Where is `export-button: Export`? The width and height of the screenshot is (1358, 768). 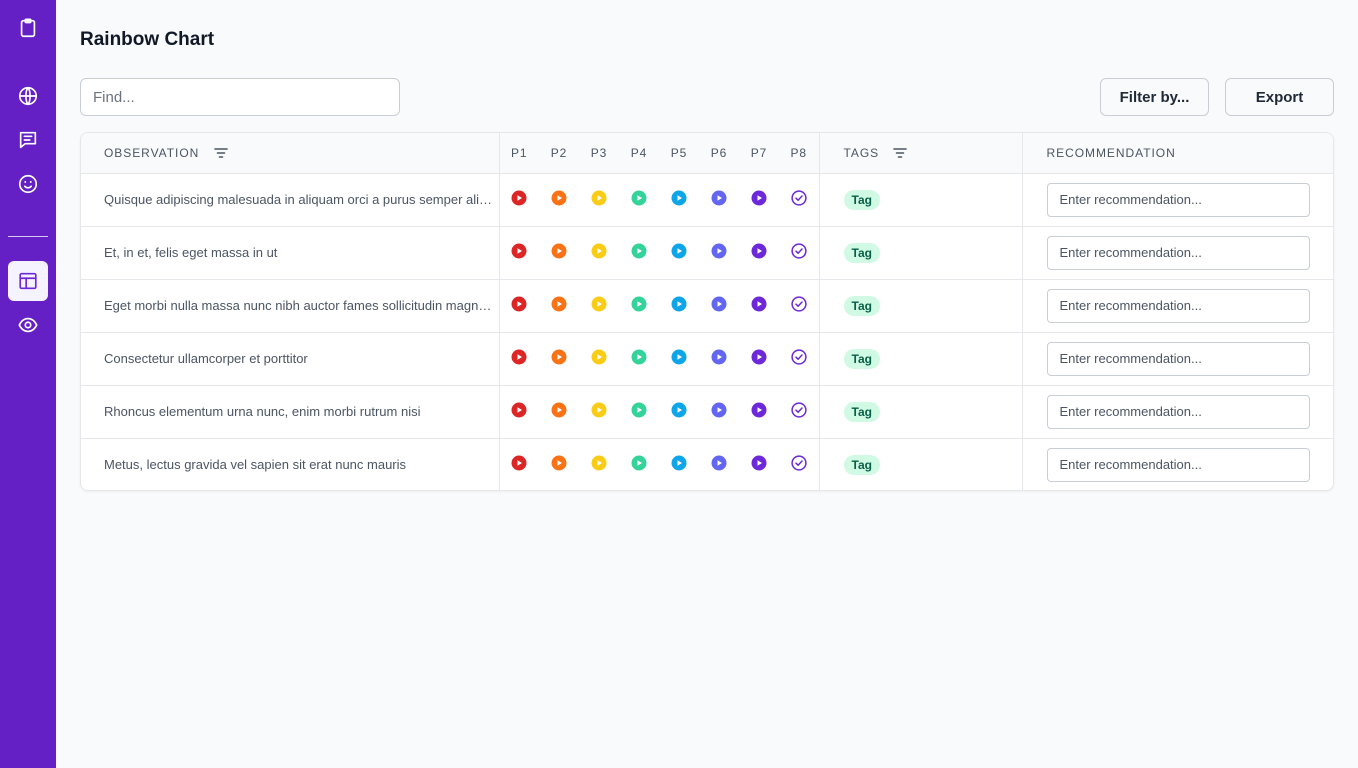 export-button: Export is located at coordinates (1279, 97).